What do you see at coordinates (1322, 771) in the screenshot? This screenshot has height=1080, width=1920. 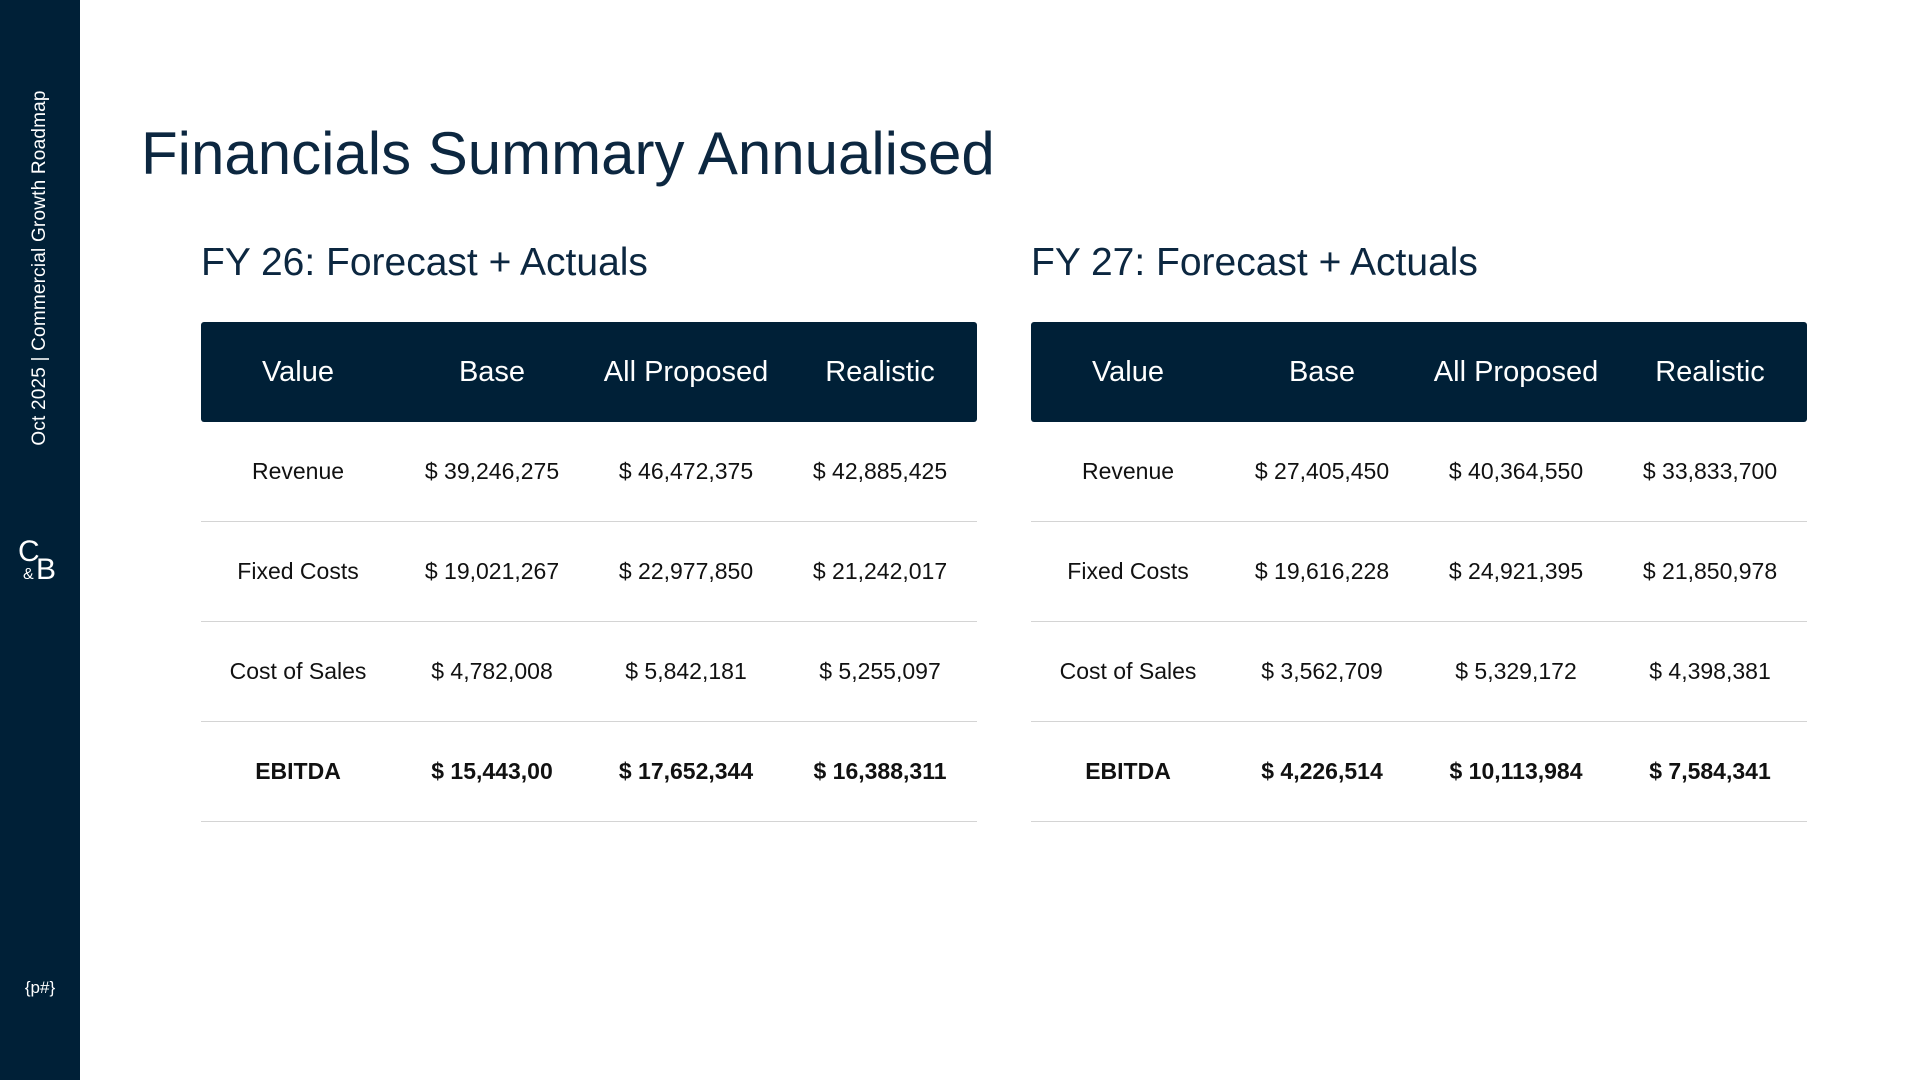 I see `base-value: $ 4,226,514` at bounding box center [1322, 771].